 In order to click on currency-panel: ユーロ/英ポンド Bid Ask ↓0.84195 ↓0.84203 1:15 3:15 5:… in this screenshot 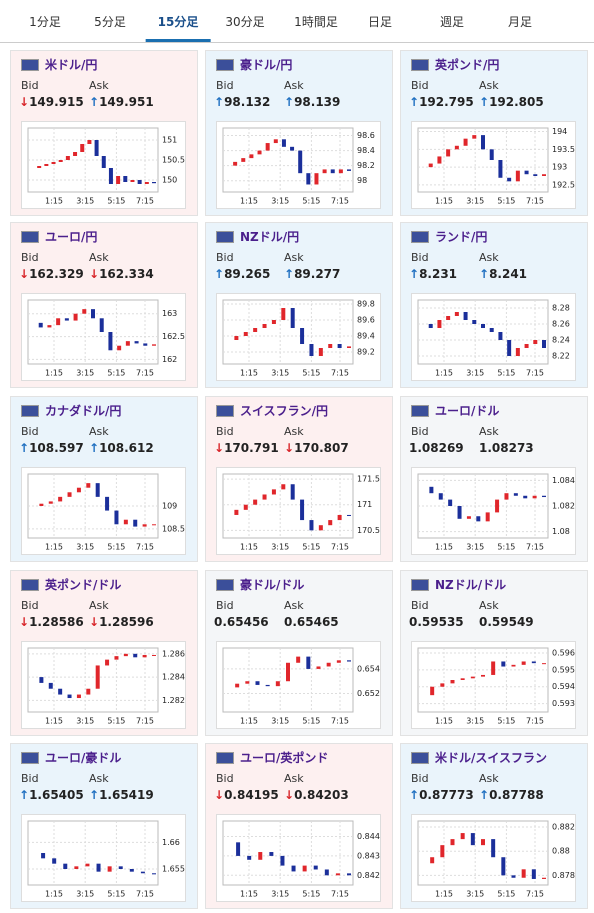, I will do `click(299, 826)`.